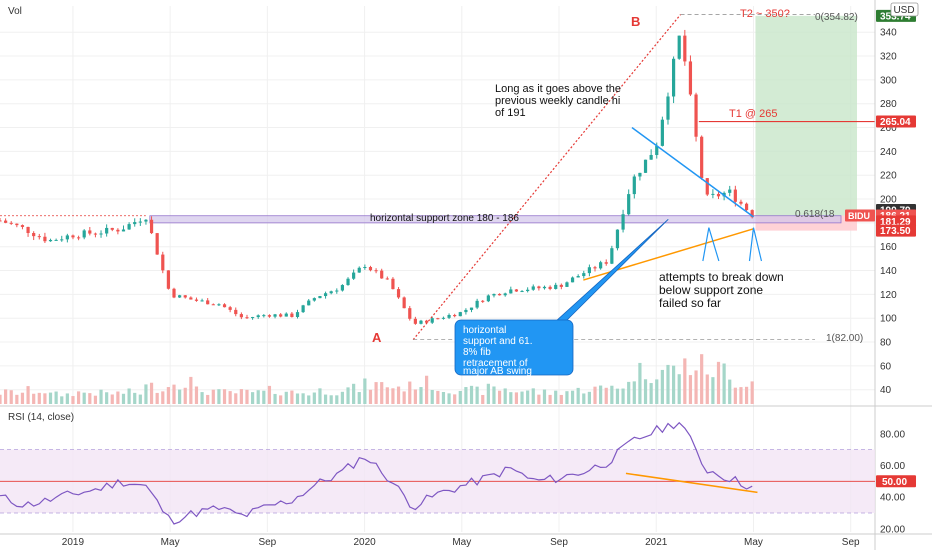 This screenshot has height=550, width=932. Describe the element at coordinates (691, 483) in the screenshot. I see `rsi-divergence-line` at that location.